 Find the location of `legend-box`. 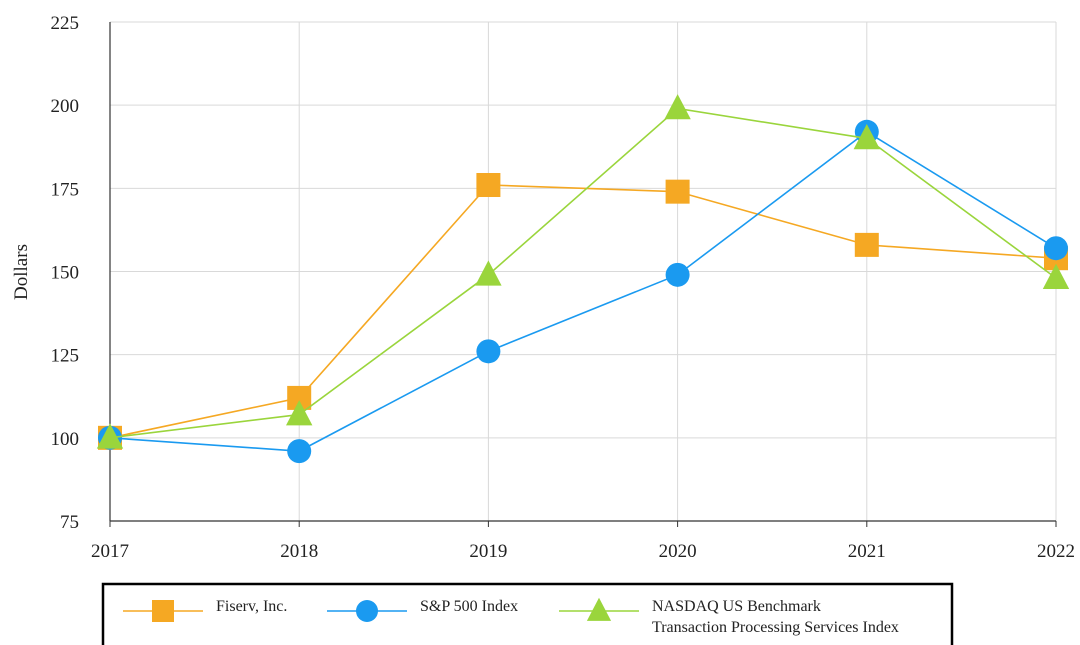

legend-box is located at coordinates (527, 613).